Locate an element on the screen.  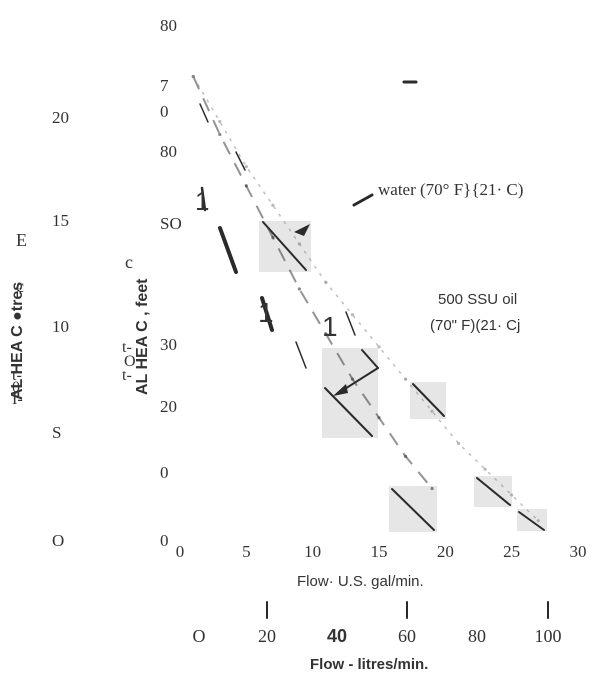
x-tick-label: 20 is located at coordinates (445, 551).